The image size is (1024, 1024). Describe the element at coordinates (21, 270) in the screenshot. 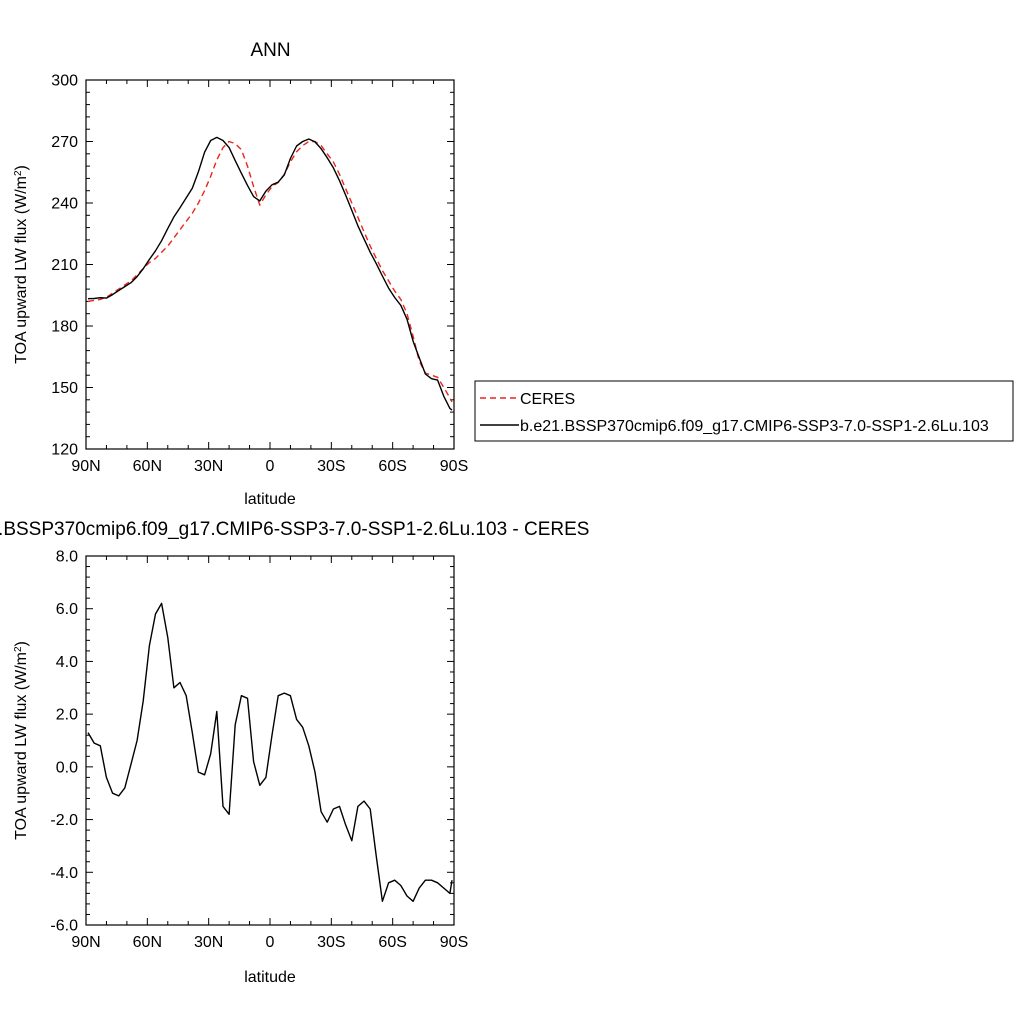

I see `top-y-axis-label-text: TOA upward LW flux (W/m` at that location.